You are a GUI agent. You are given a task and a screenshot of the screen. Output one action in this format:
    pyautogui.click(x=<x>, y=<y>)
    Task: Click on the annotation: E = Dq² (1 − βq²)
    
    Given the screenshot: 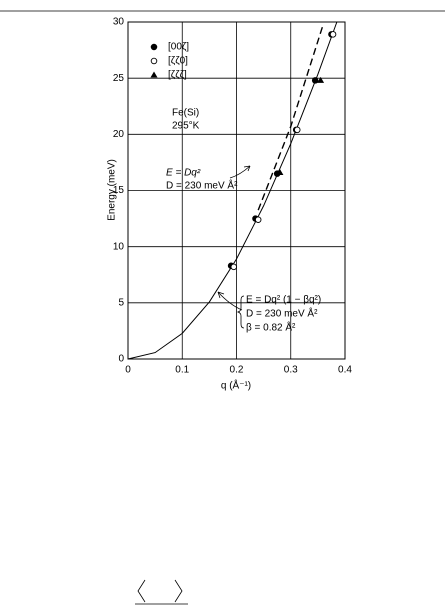 What is the action you would take?
    pyautogui.click(x=283, y=300)
    